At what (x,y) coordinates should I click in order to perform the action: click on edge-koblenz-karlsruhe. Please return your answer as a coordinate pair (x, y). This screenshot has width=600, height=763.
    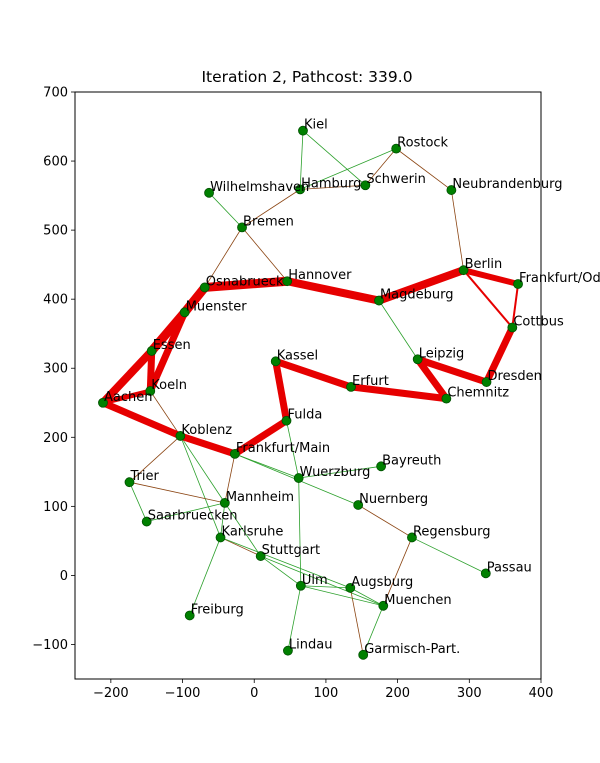
    Looking at the image, I should click on (200, 486).